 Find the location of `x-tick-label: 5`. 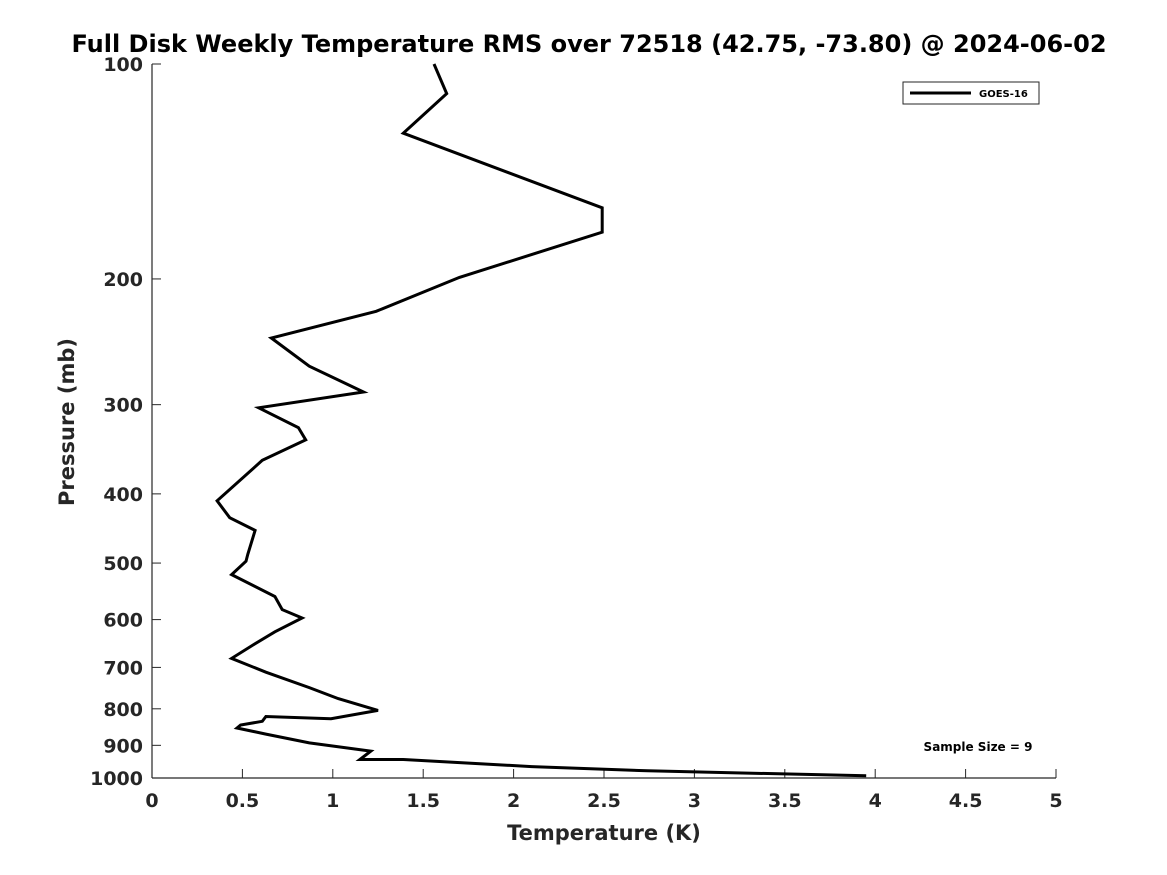

x-tick-label: 5 is located at coordinates (1055, 801).